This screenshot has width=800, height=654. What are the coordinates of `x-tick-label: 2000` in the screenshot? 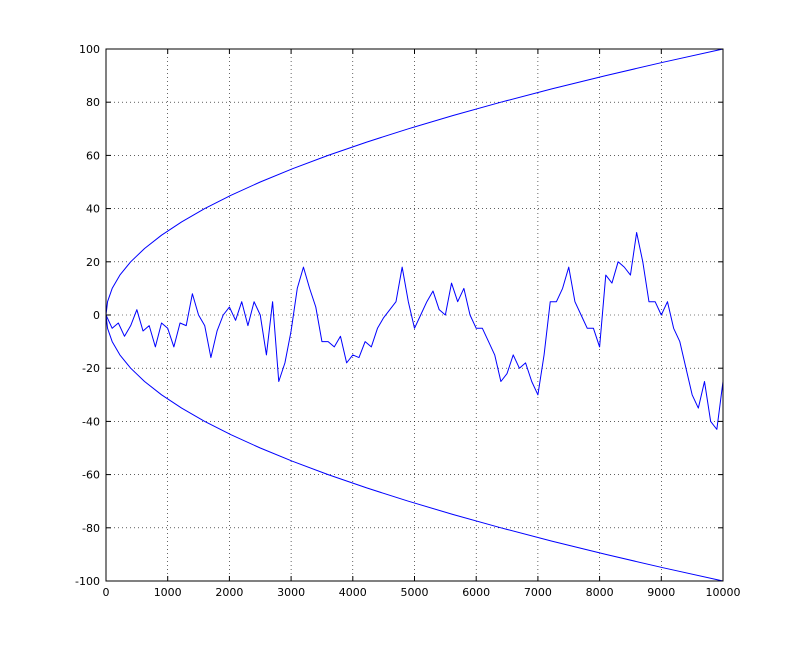 It's located at (229, 592).